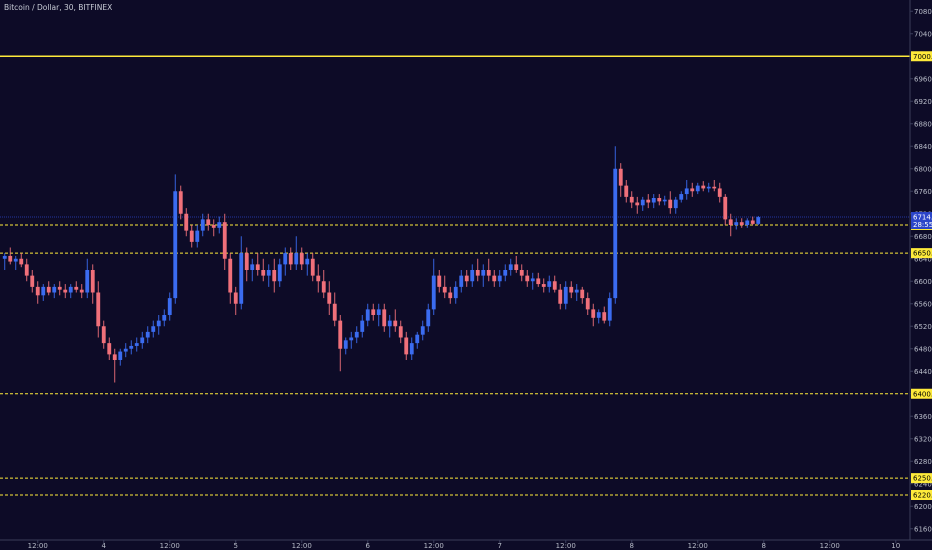 This screenshot has width=932, height=550. Describe the element at coordinates (922, 394) in the screenshot. I see `level-tag-label: 6400.0` at that location.